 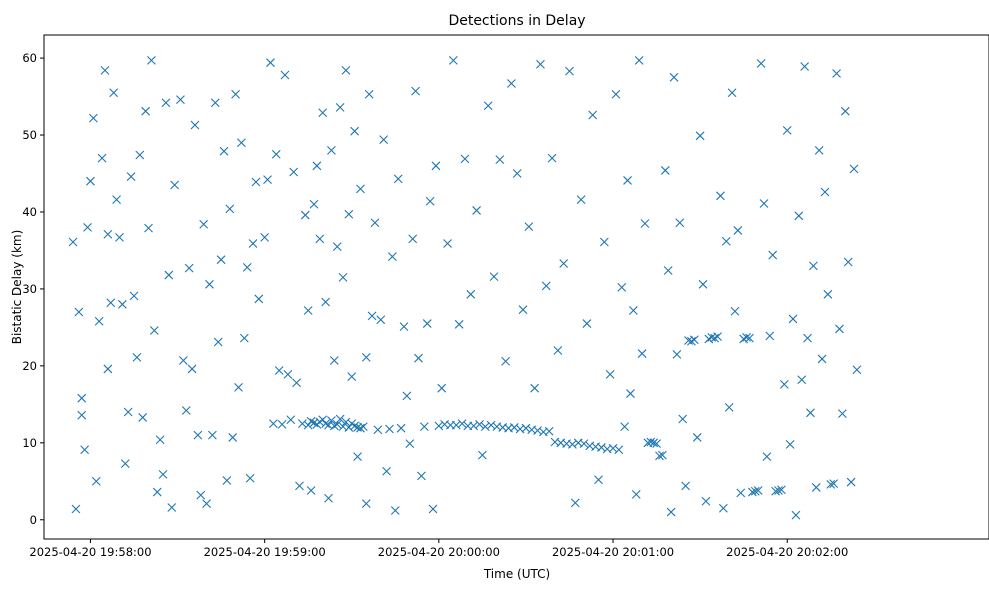 I want to click on y-tick-label: 20, so click(x=29, y=366).